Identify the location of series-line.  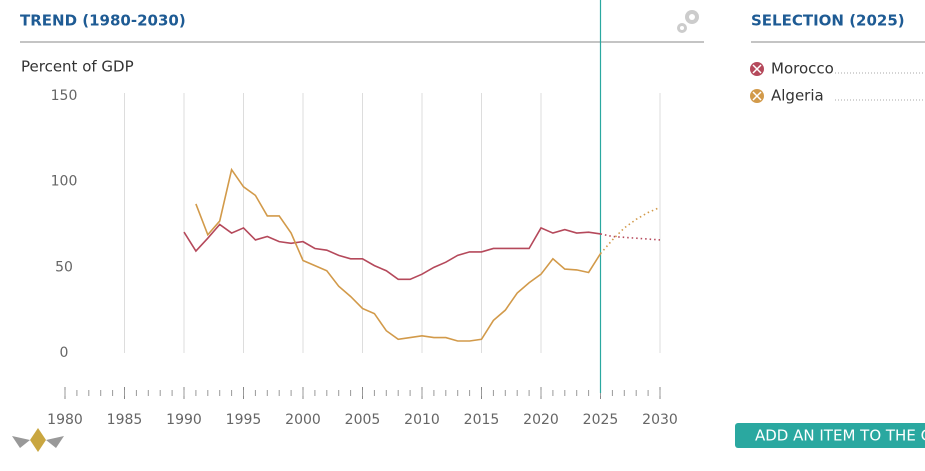
(392, 252).